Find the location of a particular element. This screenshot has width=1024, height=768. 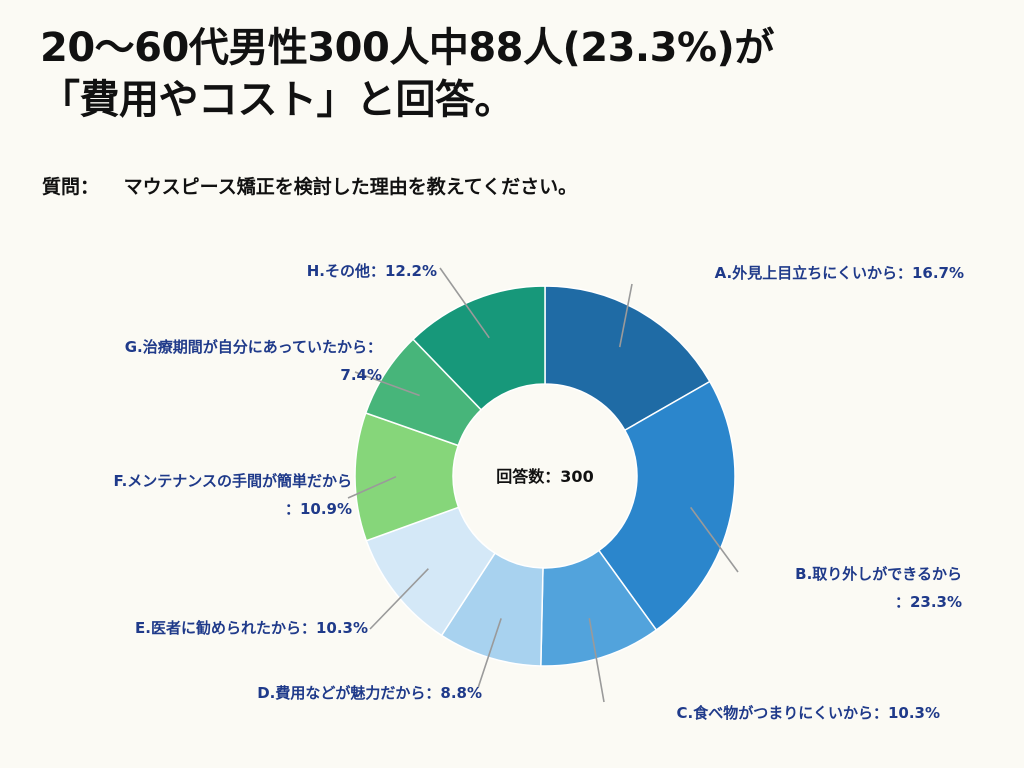

title-line-1: 20〜60代男性300人中88人(23.3%)が is located at coordinates (407, 48).